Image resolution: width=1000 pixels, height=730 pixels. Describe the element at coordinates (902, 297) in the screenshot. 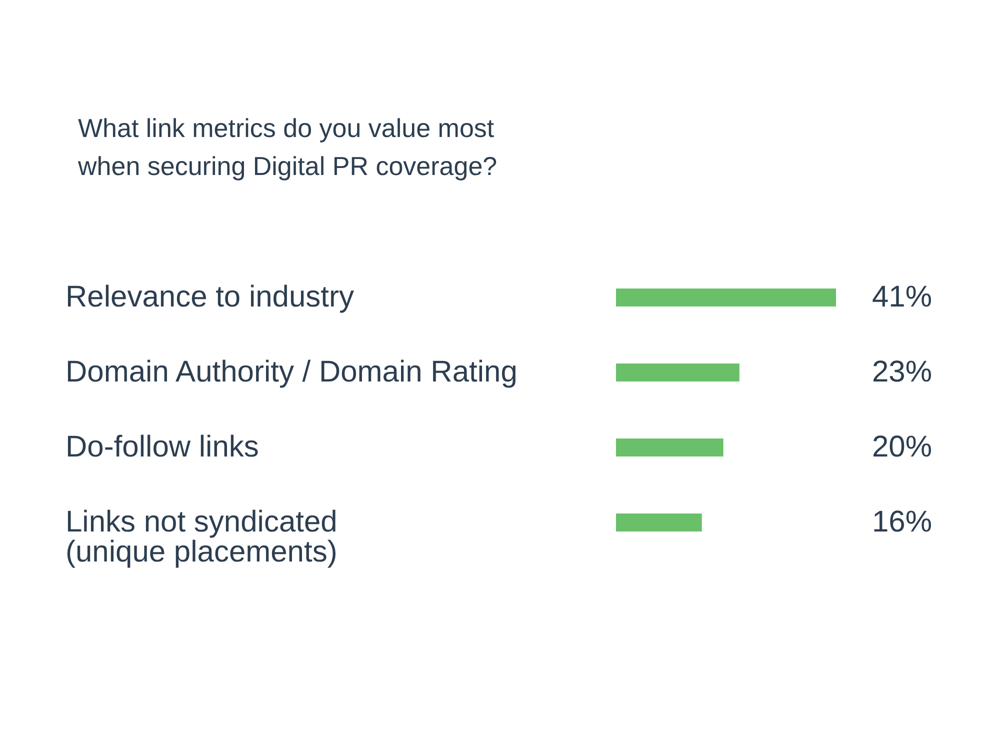

I see `data-label: 41%` at that location.